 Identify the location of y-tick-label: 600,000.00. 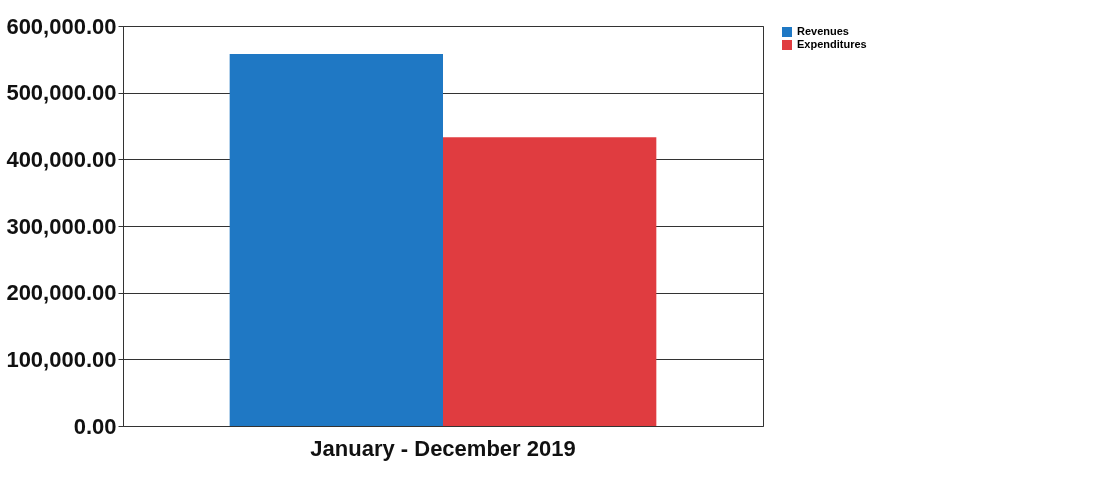
(61, 26).